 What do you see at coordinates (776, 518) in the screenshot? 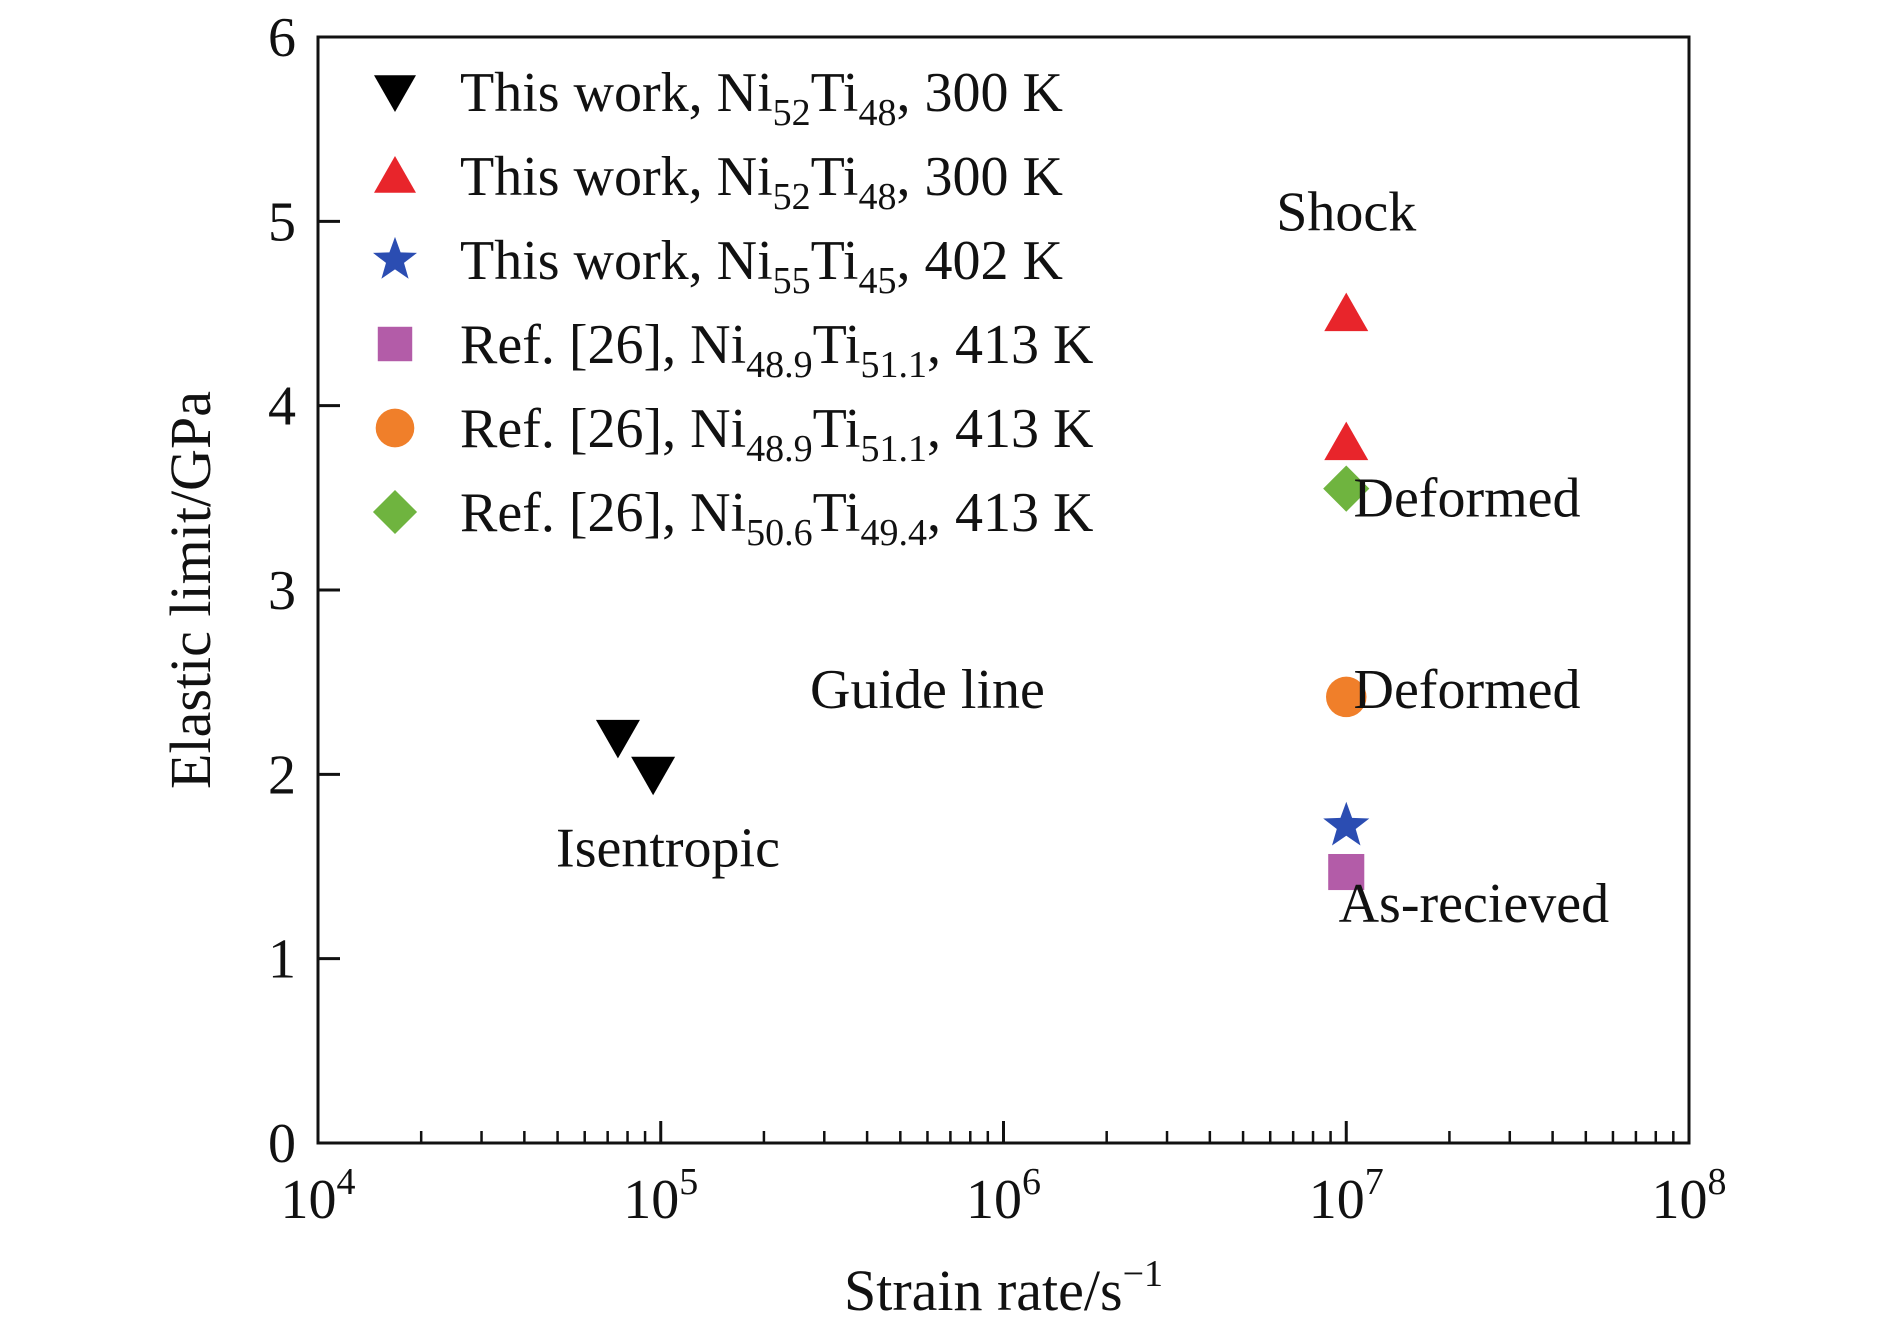
I see `legend-entry: Ref. [26], Ni50.6Ti49.4, 413 K` at bounding box center [776, 518].